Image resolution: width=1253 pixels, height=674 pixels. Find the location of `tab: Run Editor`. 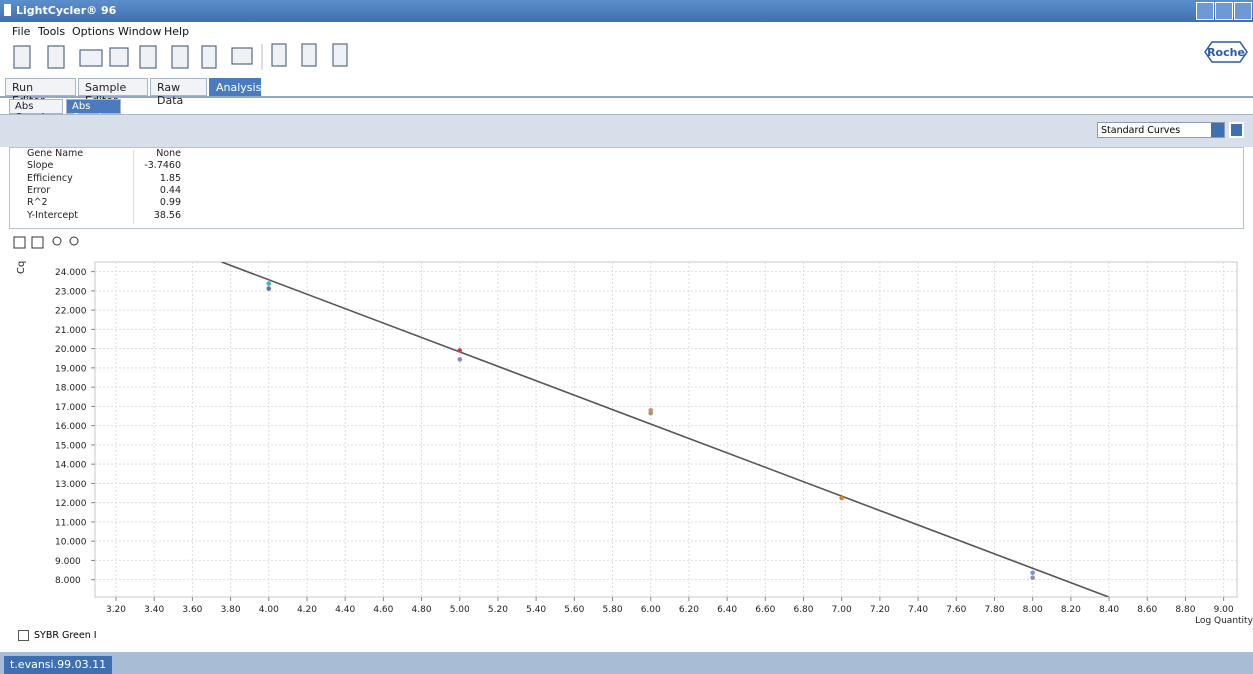

tab: Run Editor is located at coordinates (40, 92).